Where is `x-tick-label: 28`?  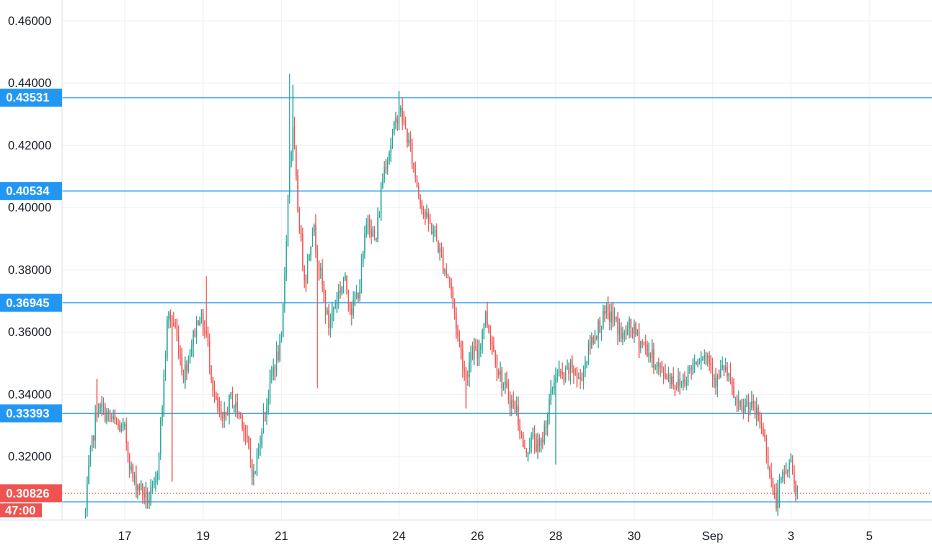
x-tick-label: 28 is located at coordinates (556, 536).